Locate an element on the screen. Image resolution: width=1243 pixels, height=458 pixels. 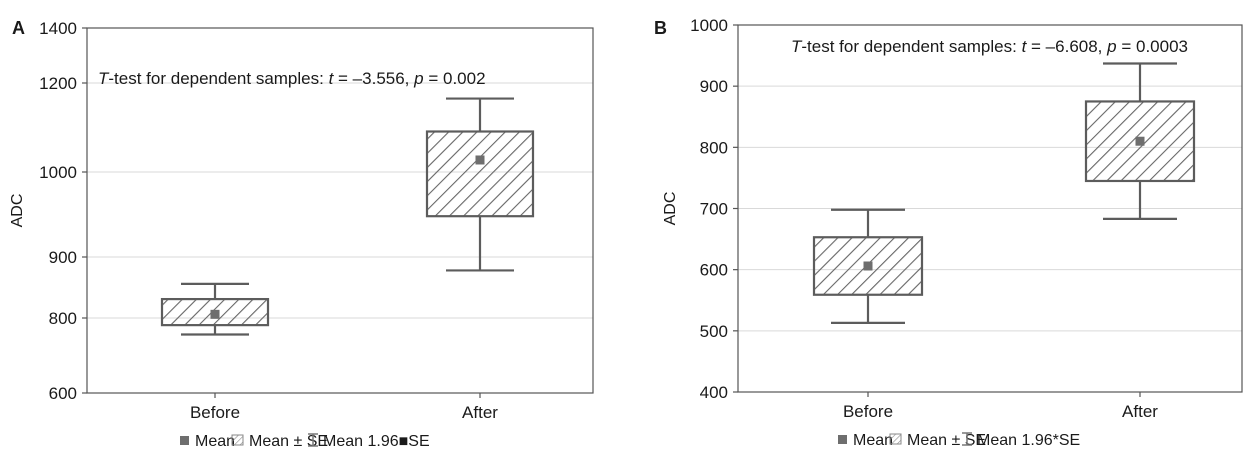
y-tick-label: 500 is located at coordinates (714, 331).